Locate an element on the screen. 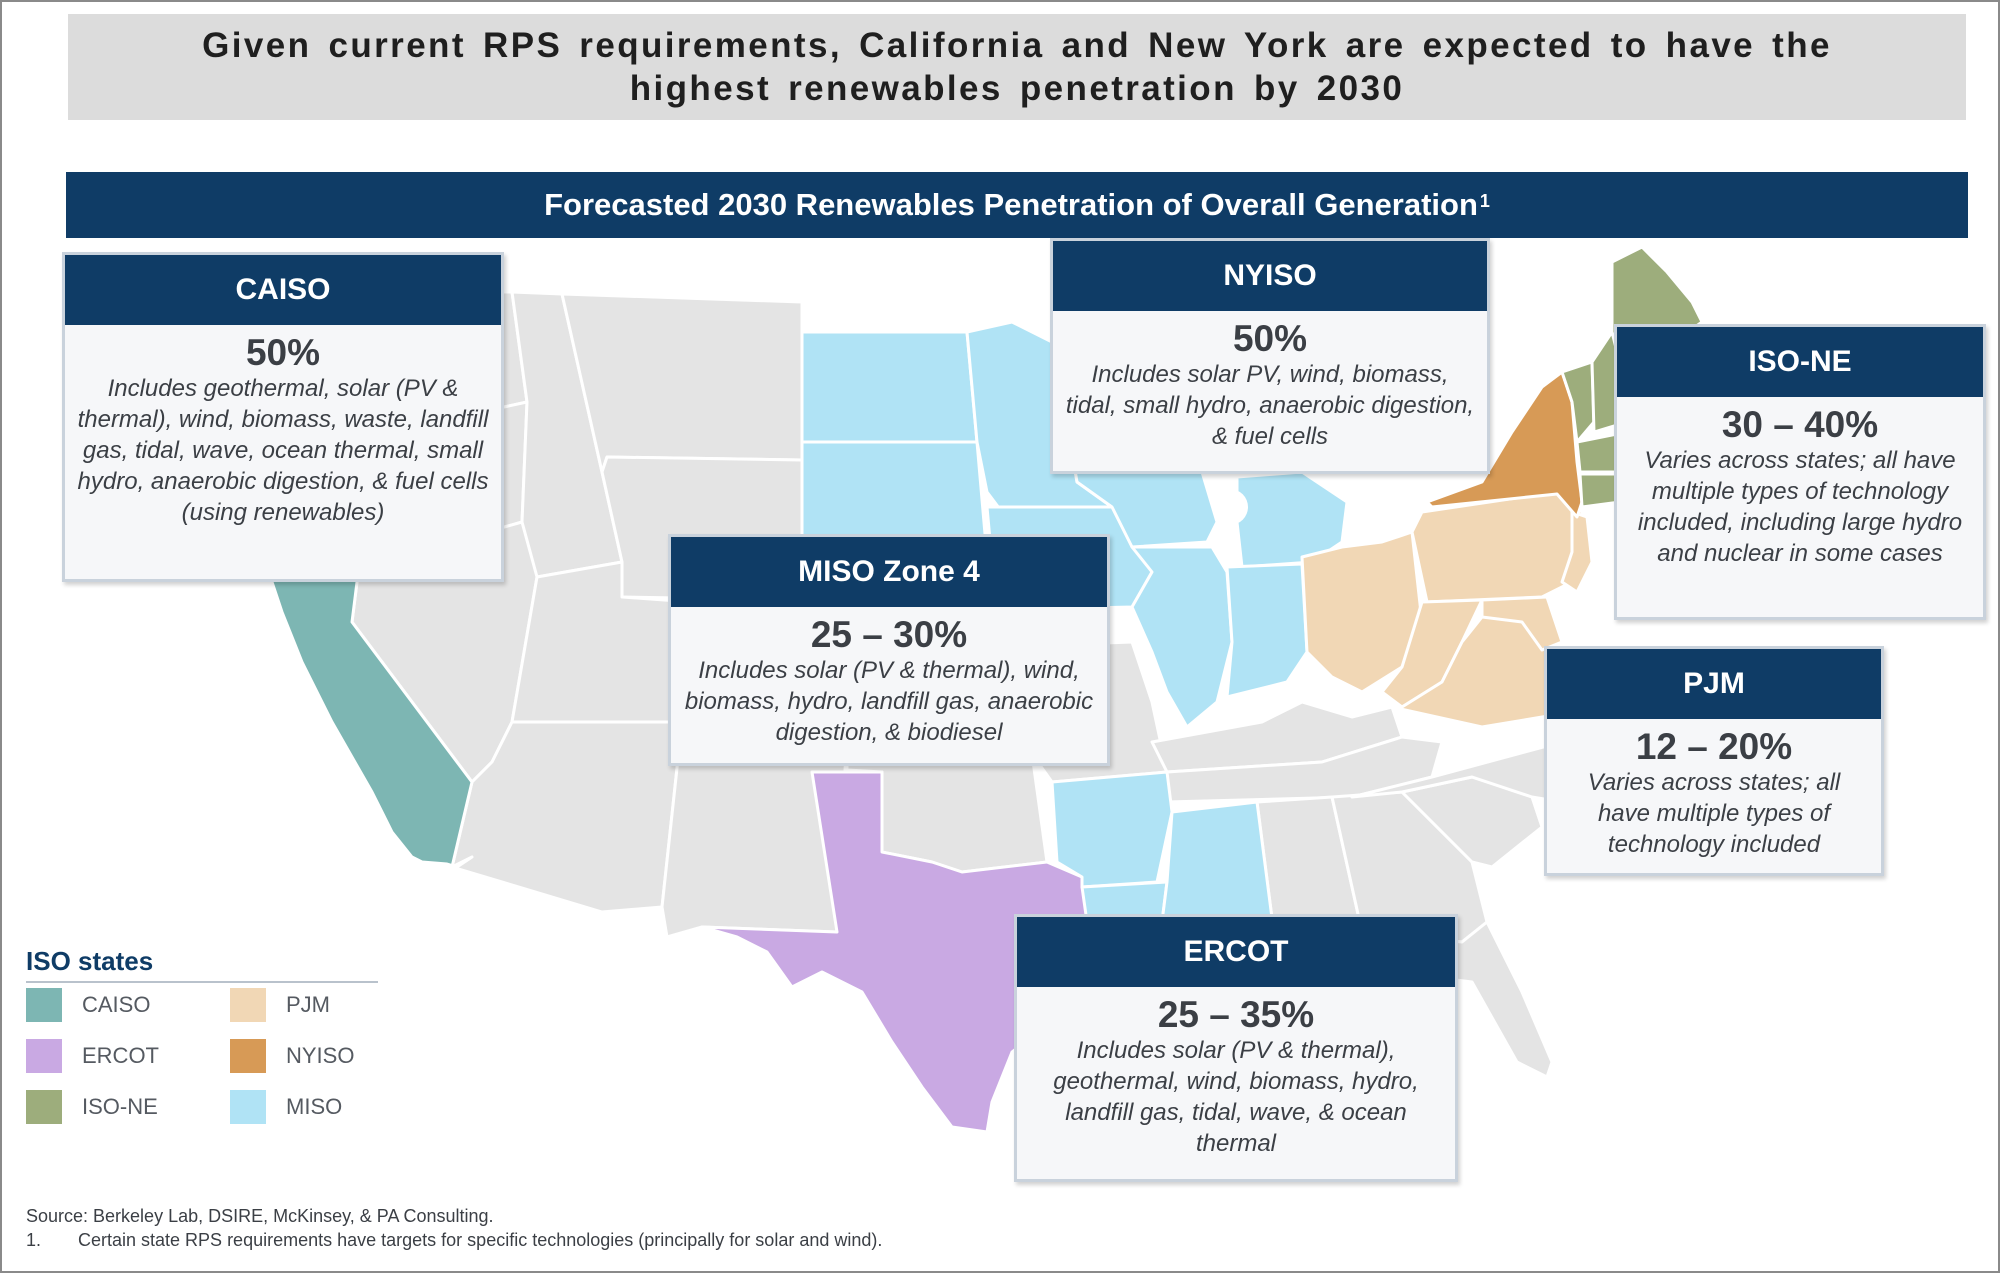 This screenshot has width=2000, height=1275. caiso-penetration-value: 50% is located at coordinates (283, 352).